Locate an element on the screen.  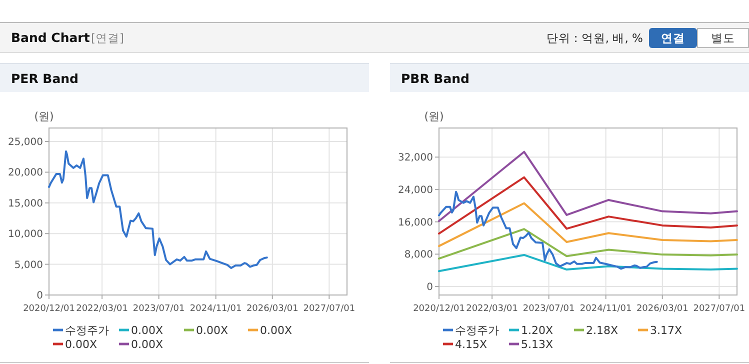
text: 별도 is located at coordinates (723, 38).